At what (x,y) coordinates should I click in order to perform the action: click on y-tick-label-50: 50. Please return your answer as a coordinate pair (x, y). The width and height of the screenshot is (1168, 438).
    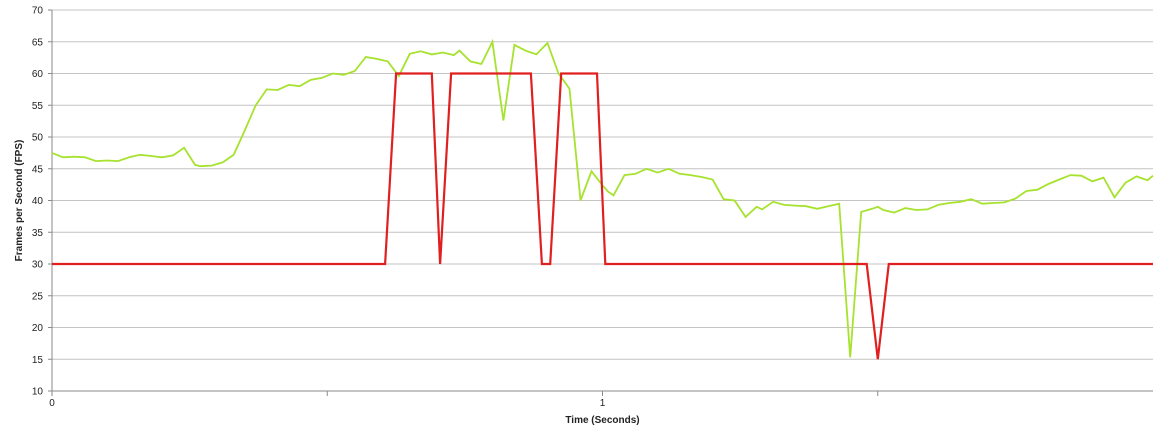
    Looking at the image, I should click on (38, 138).